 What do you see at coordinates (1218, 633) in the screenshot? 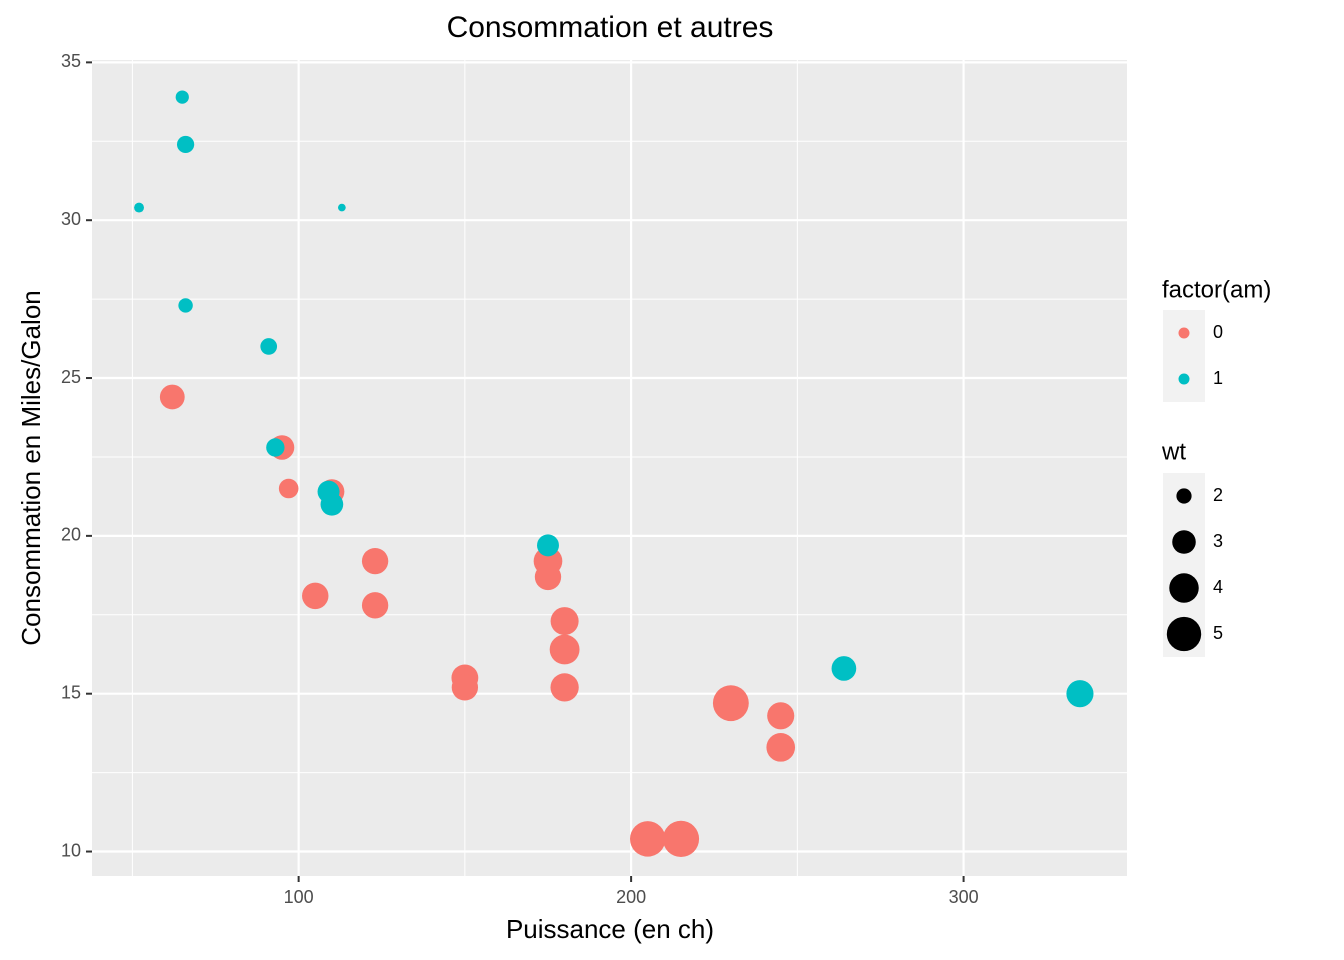
I see `legend-label: 5` at bounding box center [1218, 633].